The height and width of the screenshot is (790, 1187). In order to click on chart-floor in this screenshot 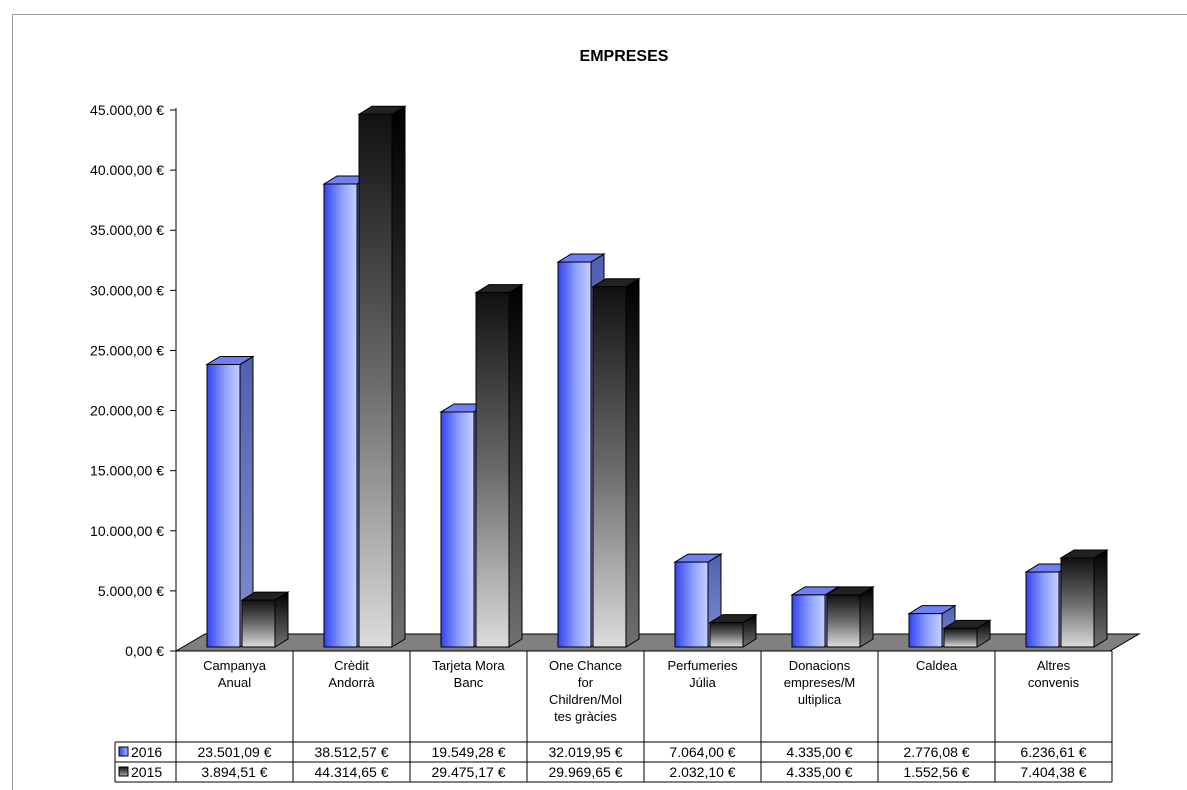, I will do `click(657, 642)`.